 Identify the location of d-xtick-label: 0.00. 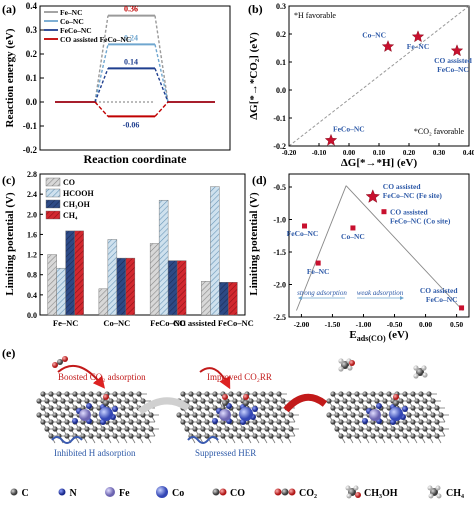
(425, 324).